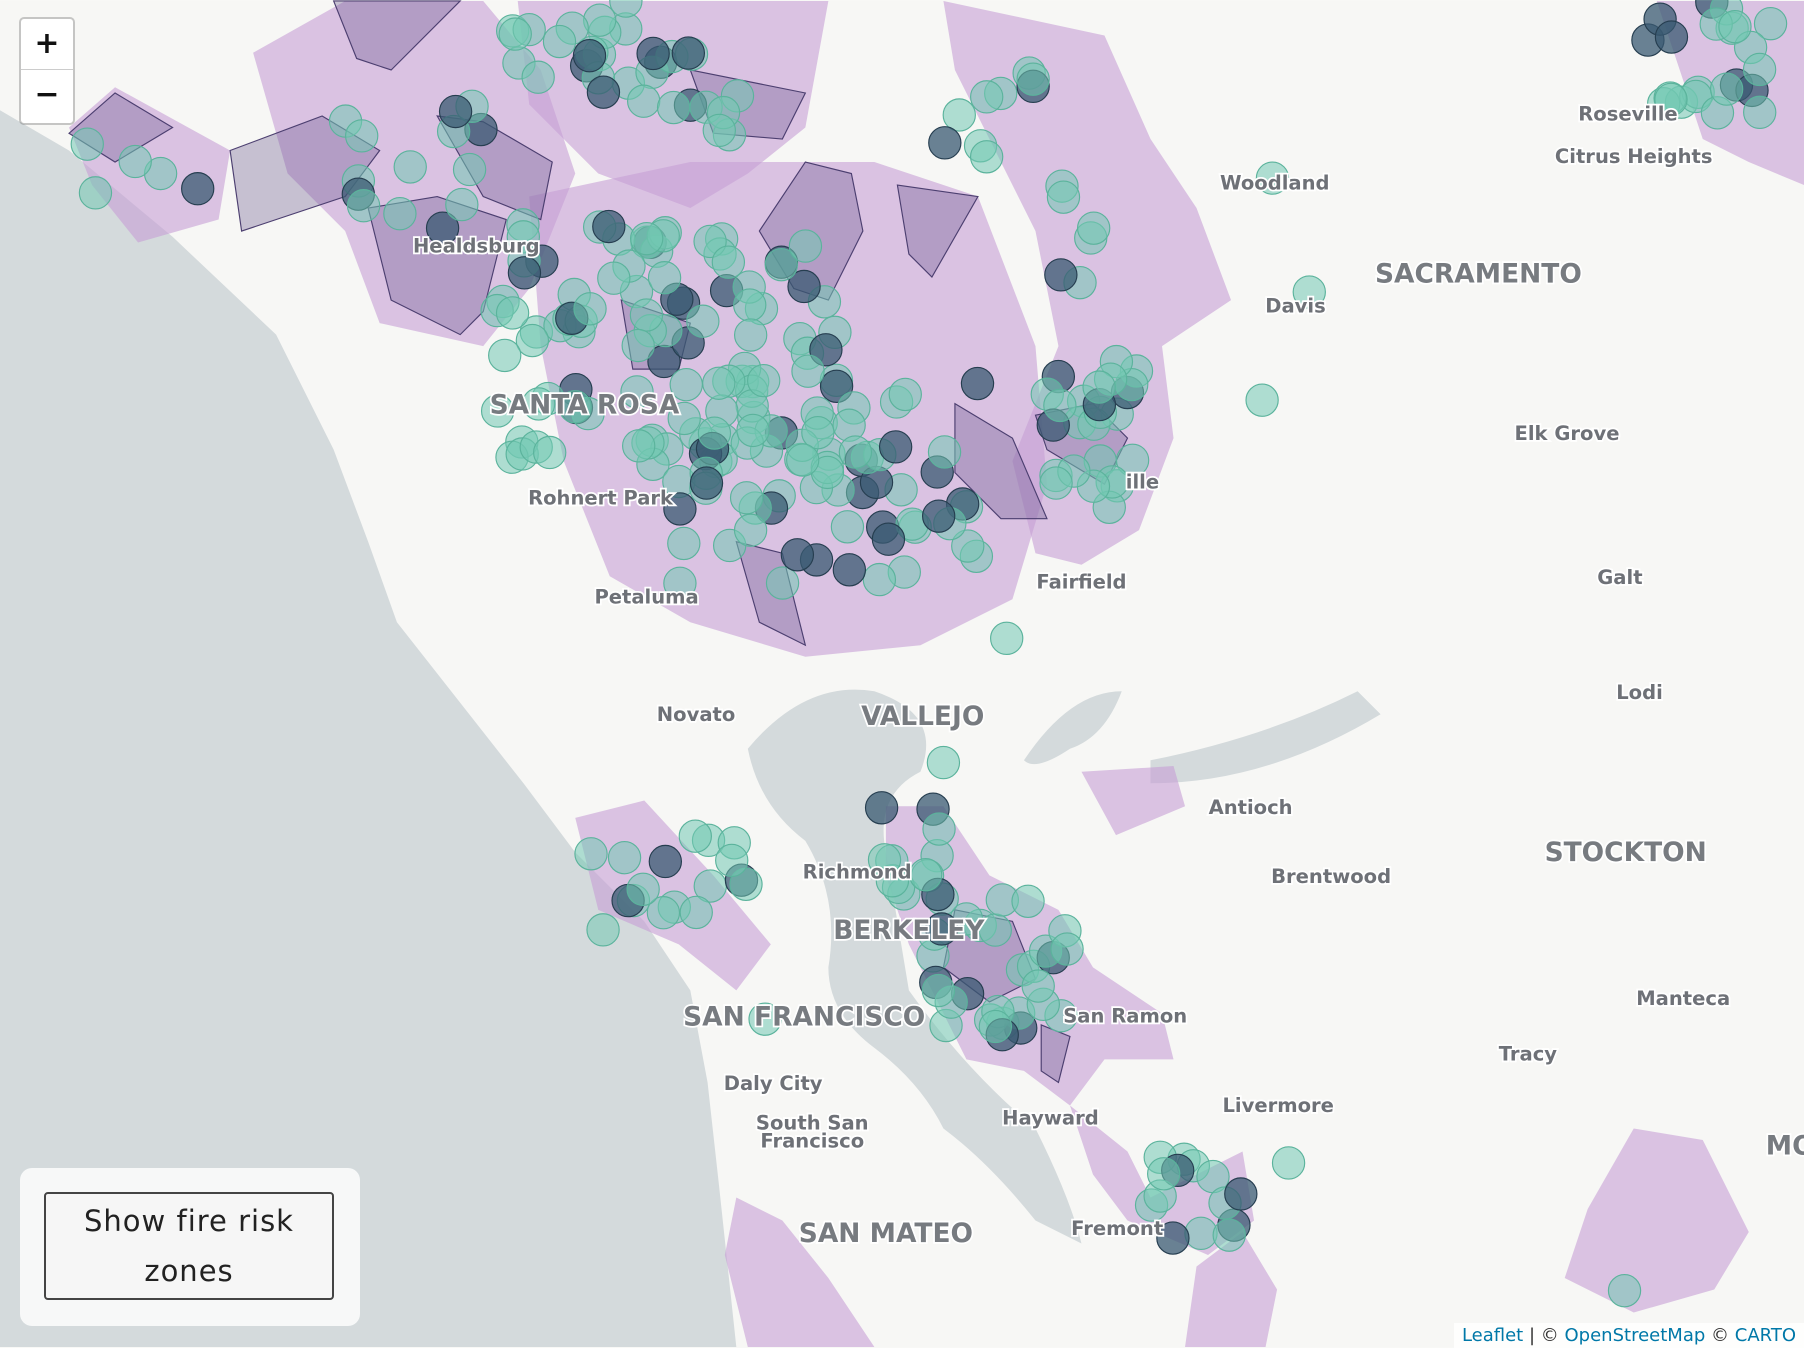 Image resolution: width=1804 pixels, height=1348 pixels. What do you see at coordinates (909, 930) in the screenshot?
I see `place-label: BERKELEY` at bounding box center [909, 930].